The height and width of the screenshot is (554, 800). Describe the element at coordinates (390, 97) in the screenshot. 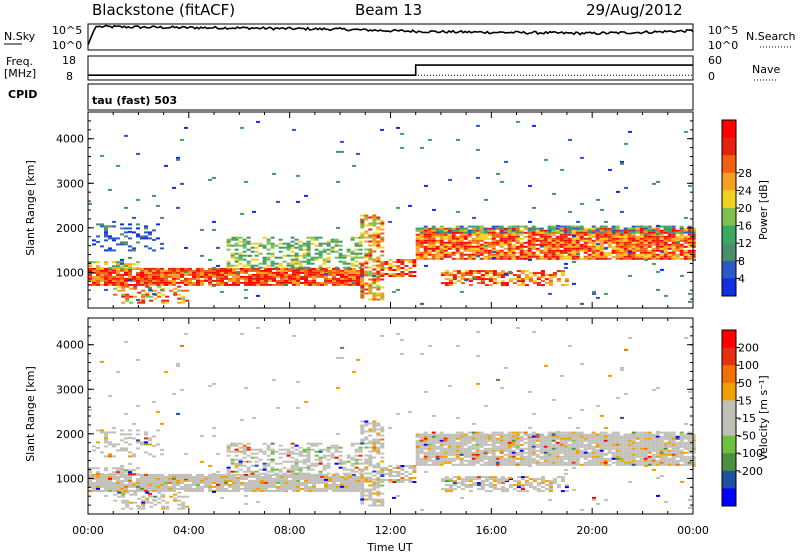

I see `cpid-panel-frame` at that location.